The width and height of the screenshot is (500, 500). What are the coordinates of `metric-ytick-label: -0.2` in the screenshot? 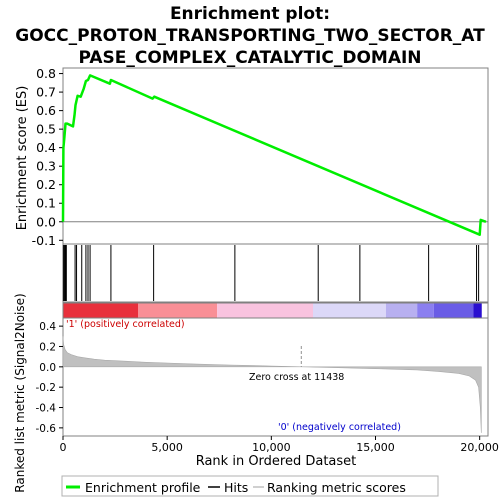 It's located at (46, 388).